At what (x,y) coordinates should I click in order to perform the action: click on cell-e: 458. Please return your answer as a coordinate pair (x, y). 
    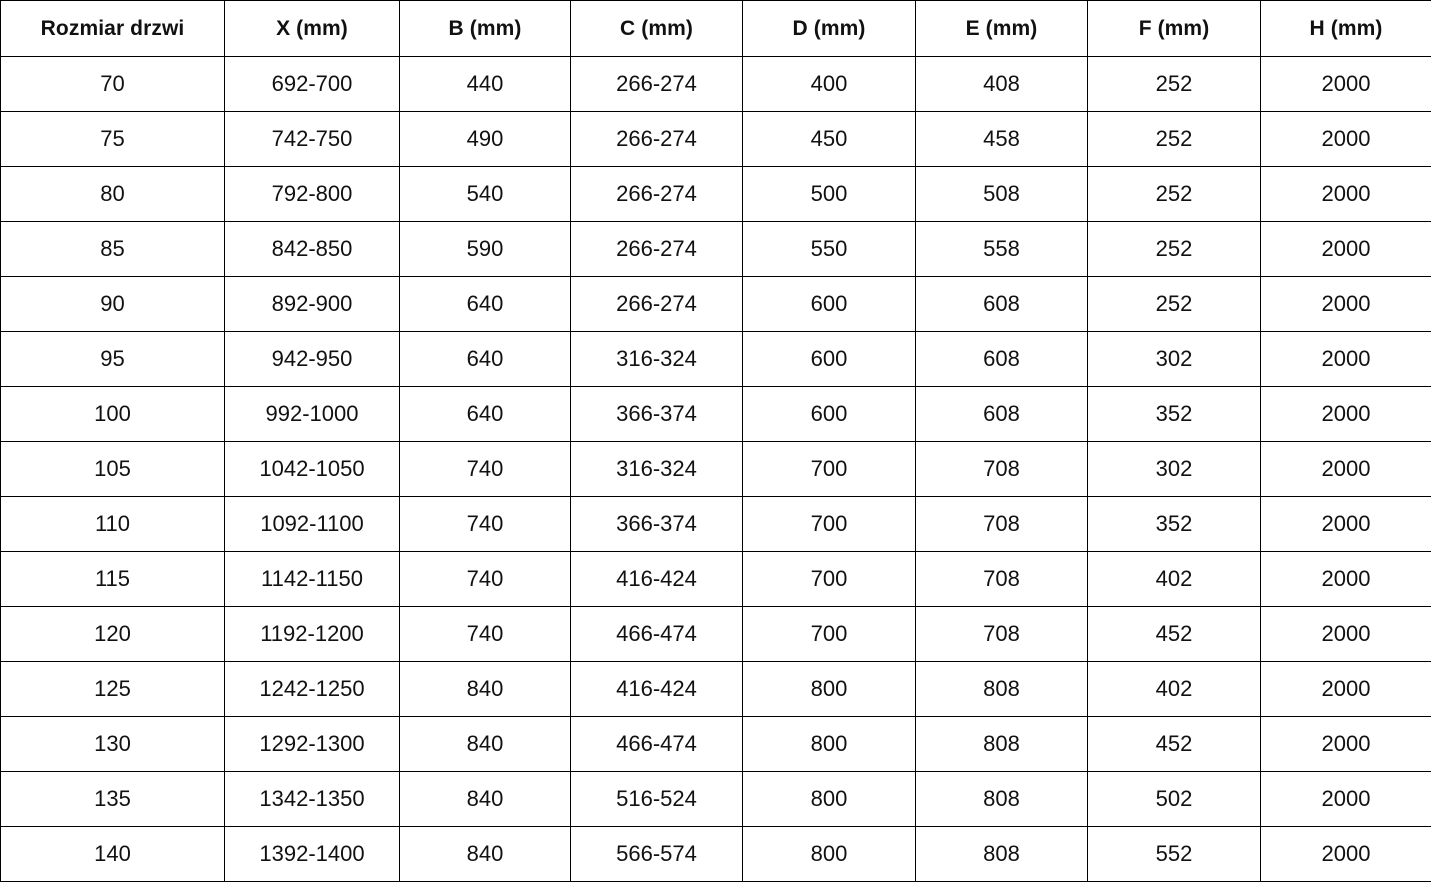
    Looking at the image, I should click on (1002, 139).